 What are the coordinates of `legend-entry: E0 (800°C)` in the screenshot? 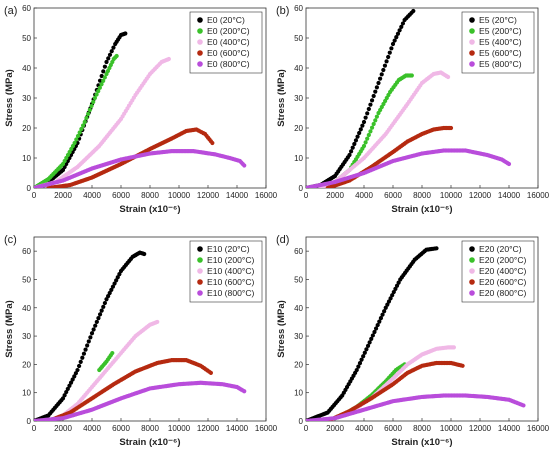 It's located at (228, 64).